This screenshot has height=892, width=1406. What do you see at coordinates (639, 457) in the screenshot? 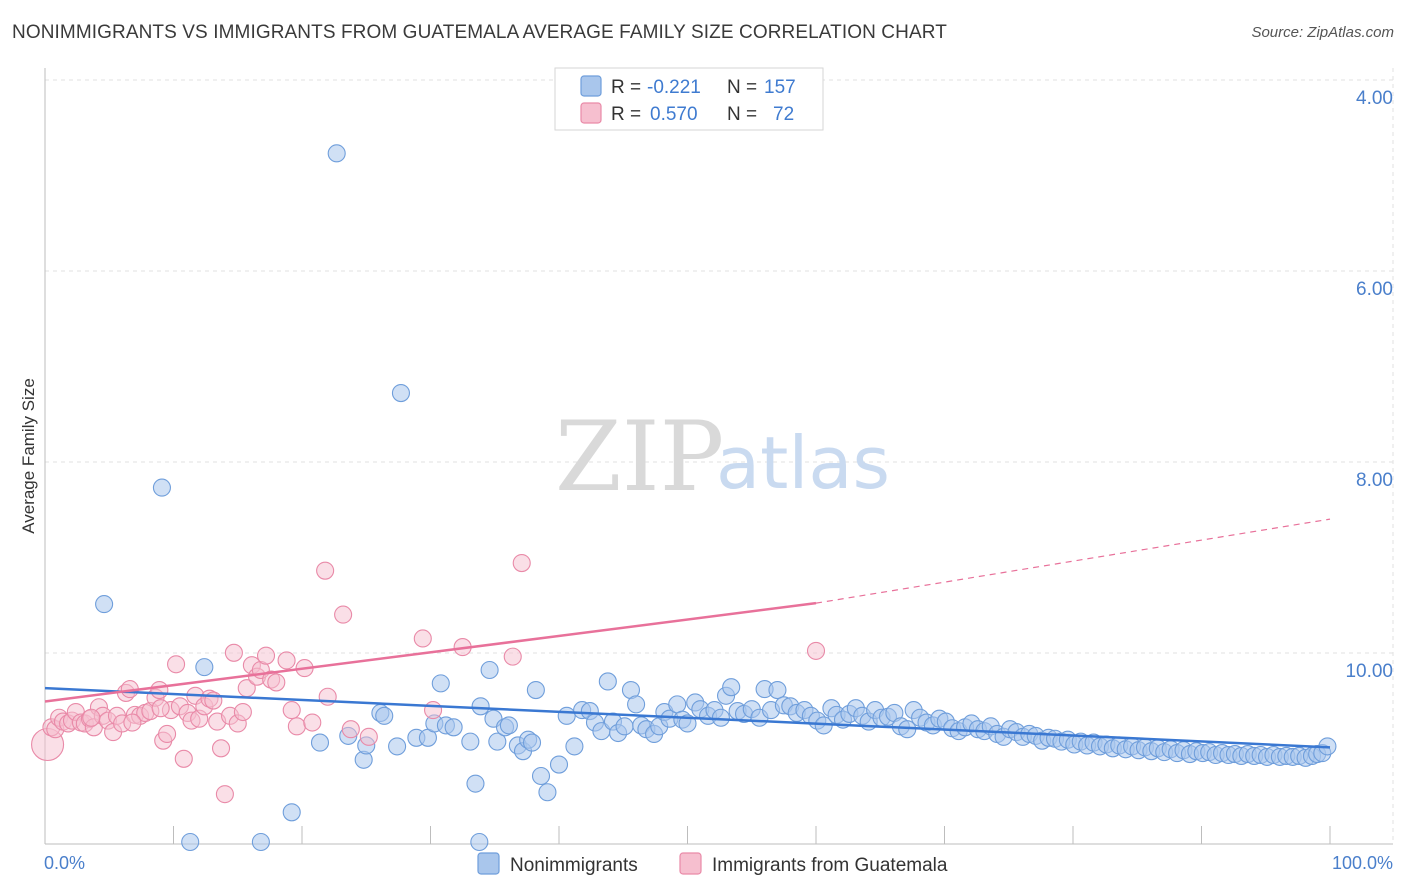
I see `watermark-zip: ZIP` at bounding box center [639, 457].